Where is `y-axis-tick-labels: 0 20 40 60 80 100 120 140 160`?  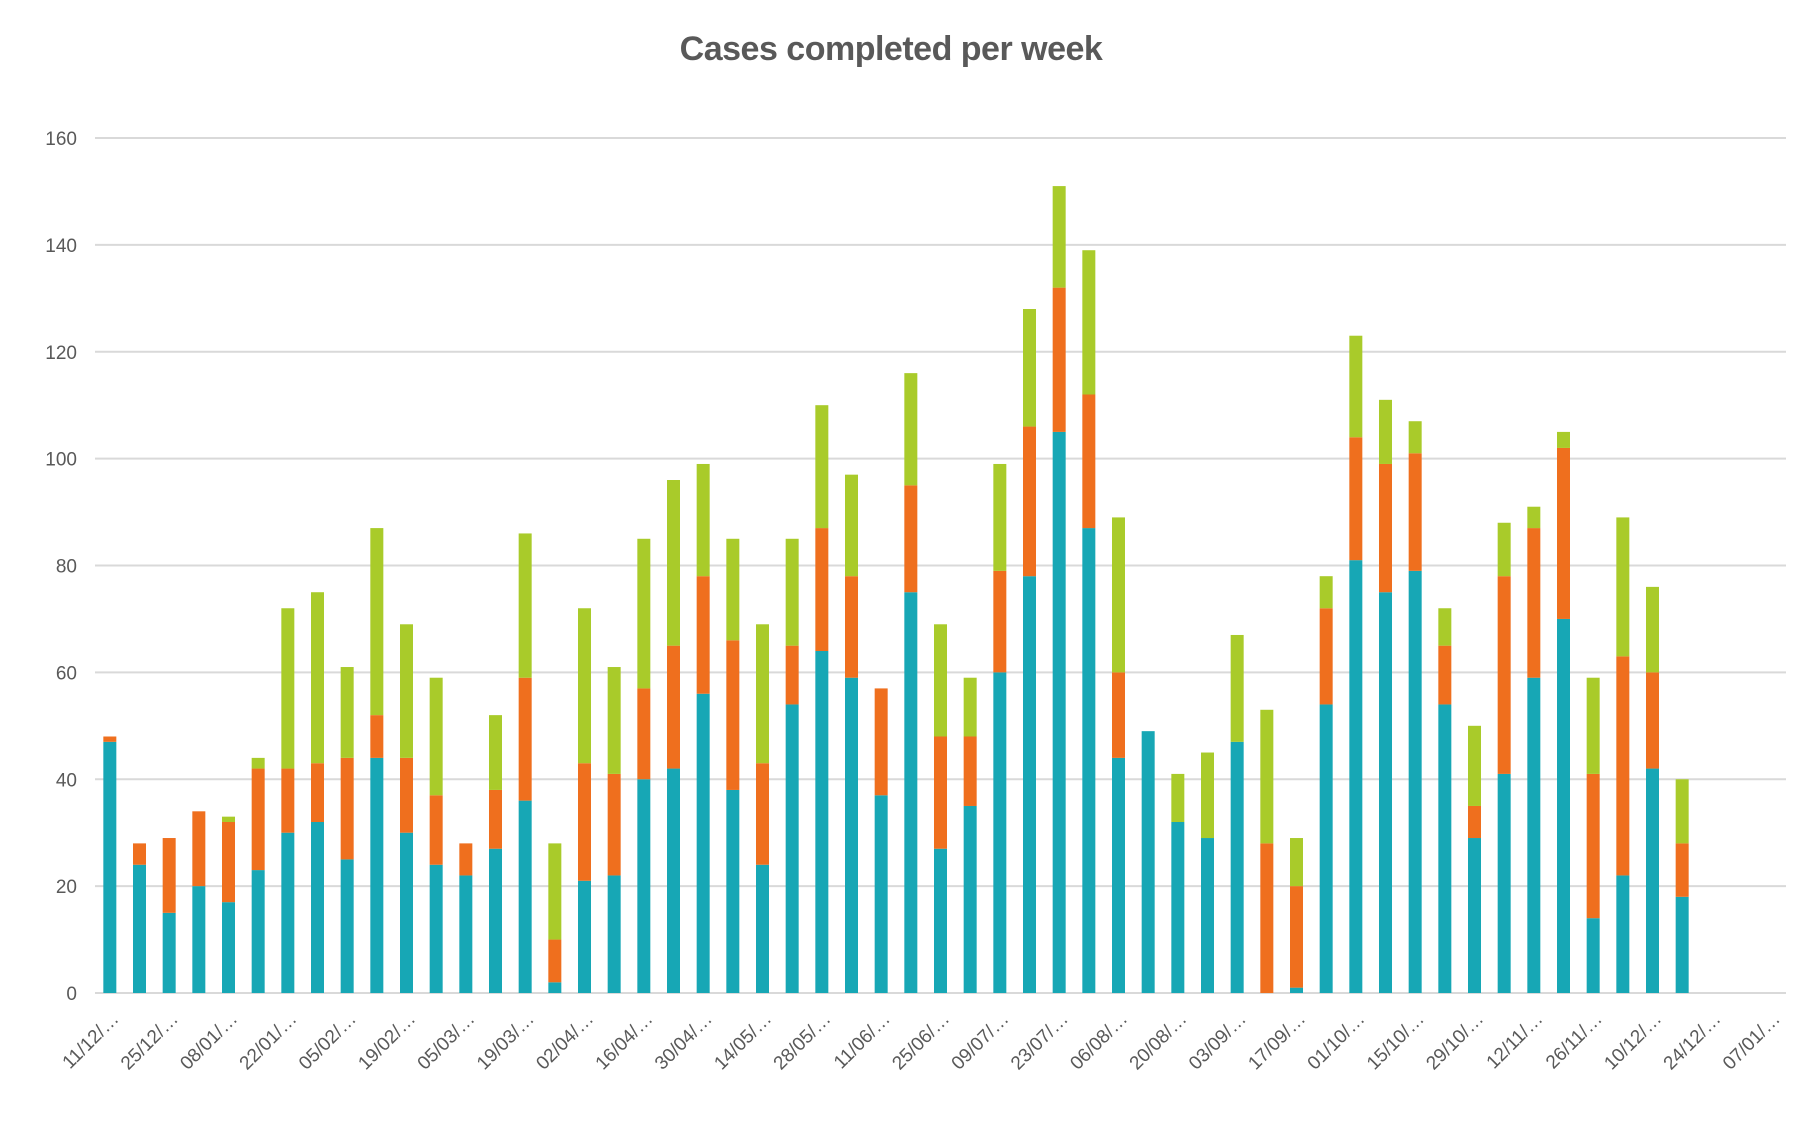
y-axis-tick-labels: 0 20 40 60 80 100 120 140 160 is located at coordinates (61, 567).